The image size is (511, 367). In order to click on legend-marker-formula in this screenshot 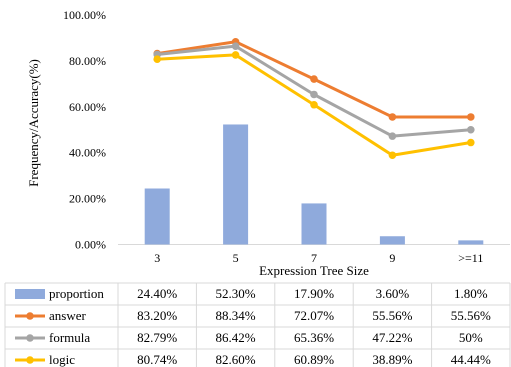, I will do `click(30, 338)`.